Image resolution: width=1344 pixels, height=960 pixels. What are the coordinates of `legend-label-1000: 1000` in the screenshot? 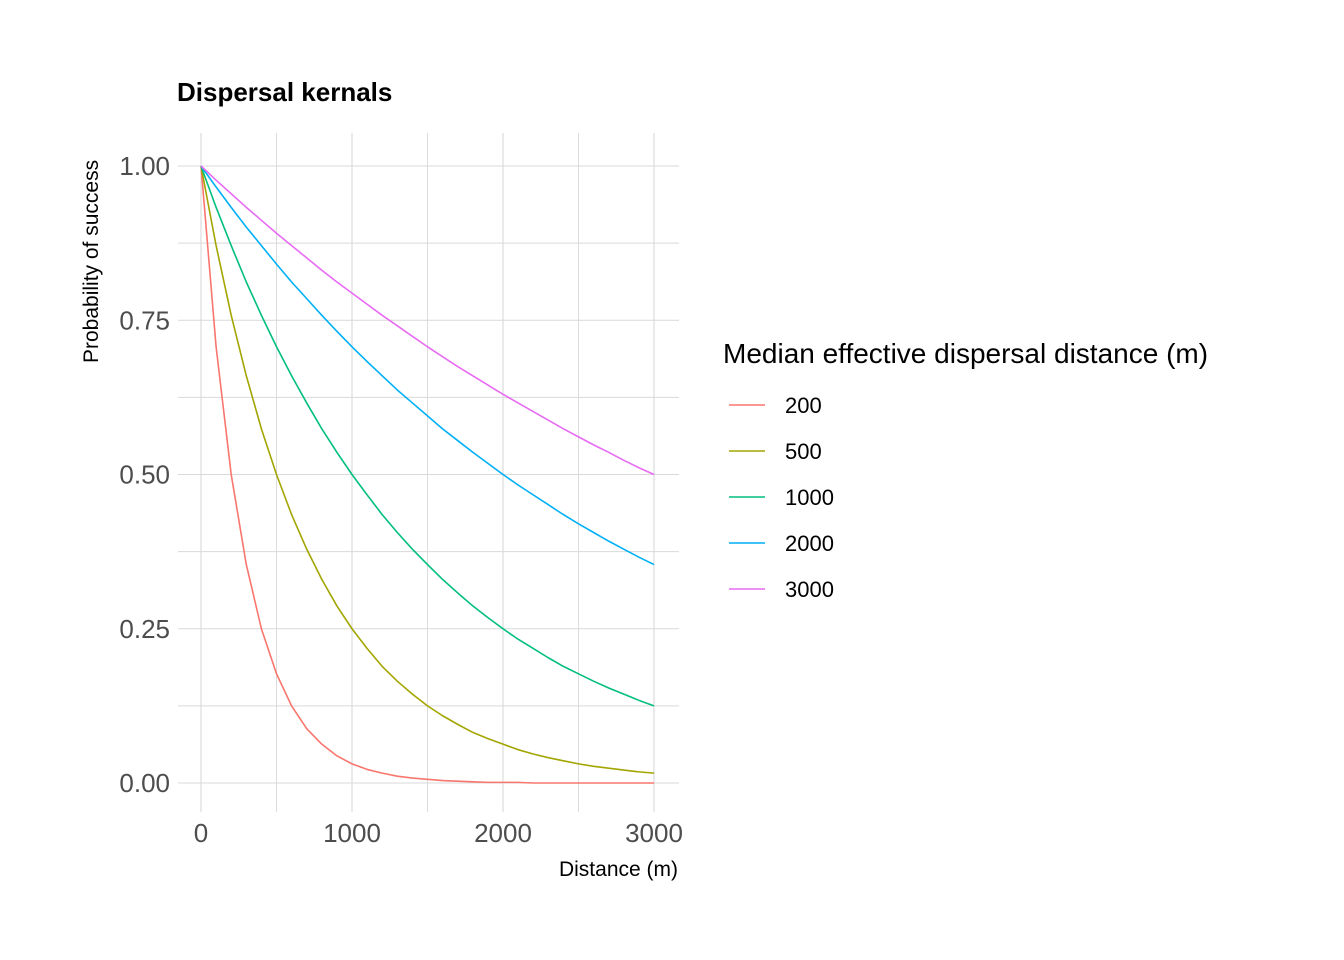 It's located at (809, 497).